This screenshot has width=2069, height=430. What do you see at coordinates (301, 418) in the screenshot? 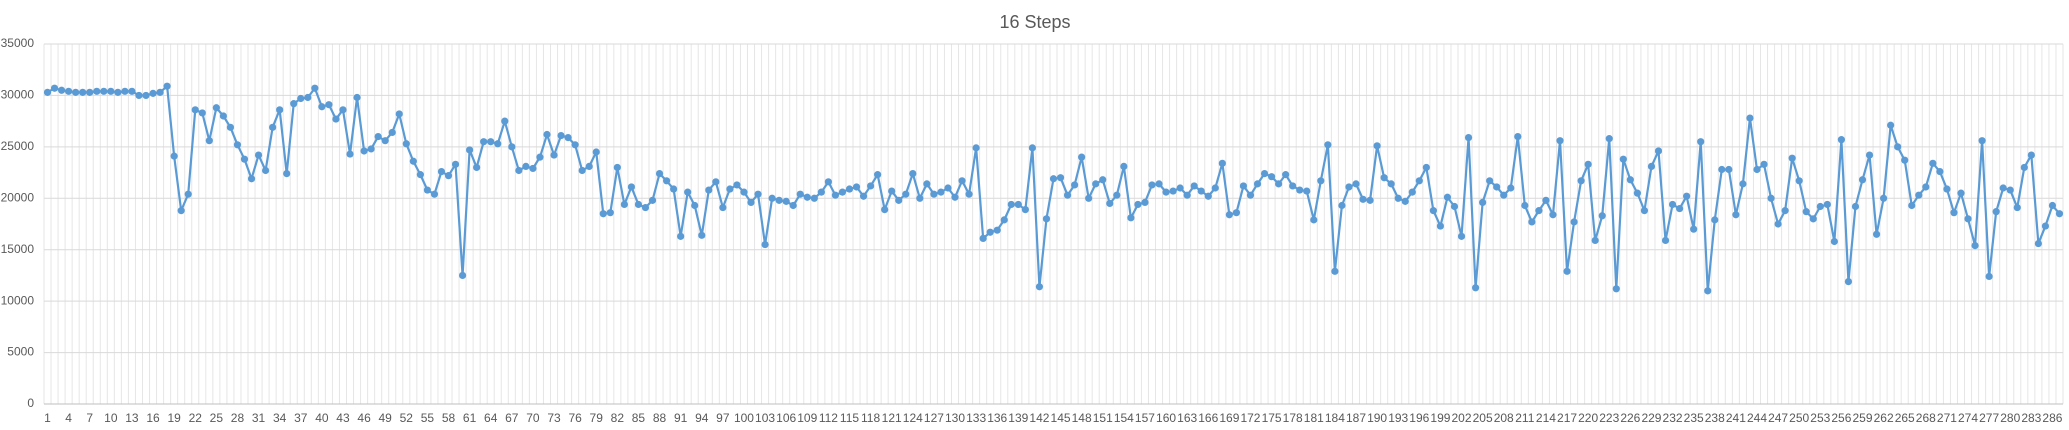
I see `x-tick-label: 37` at bounding box center [301, 418].